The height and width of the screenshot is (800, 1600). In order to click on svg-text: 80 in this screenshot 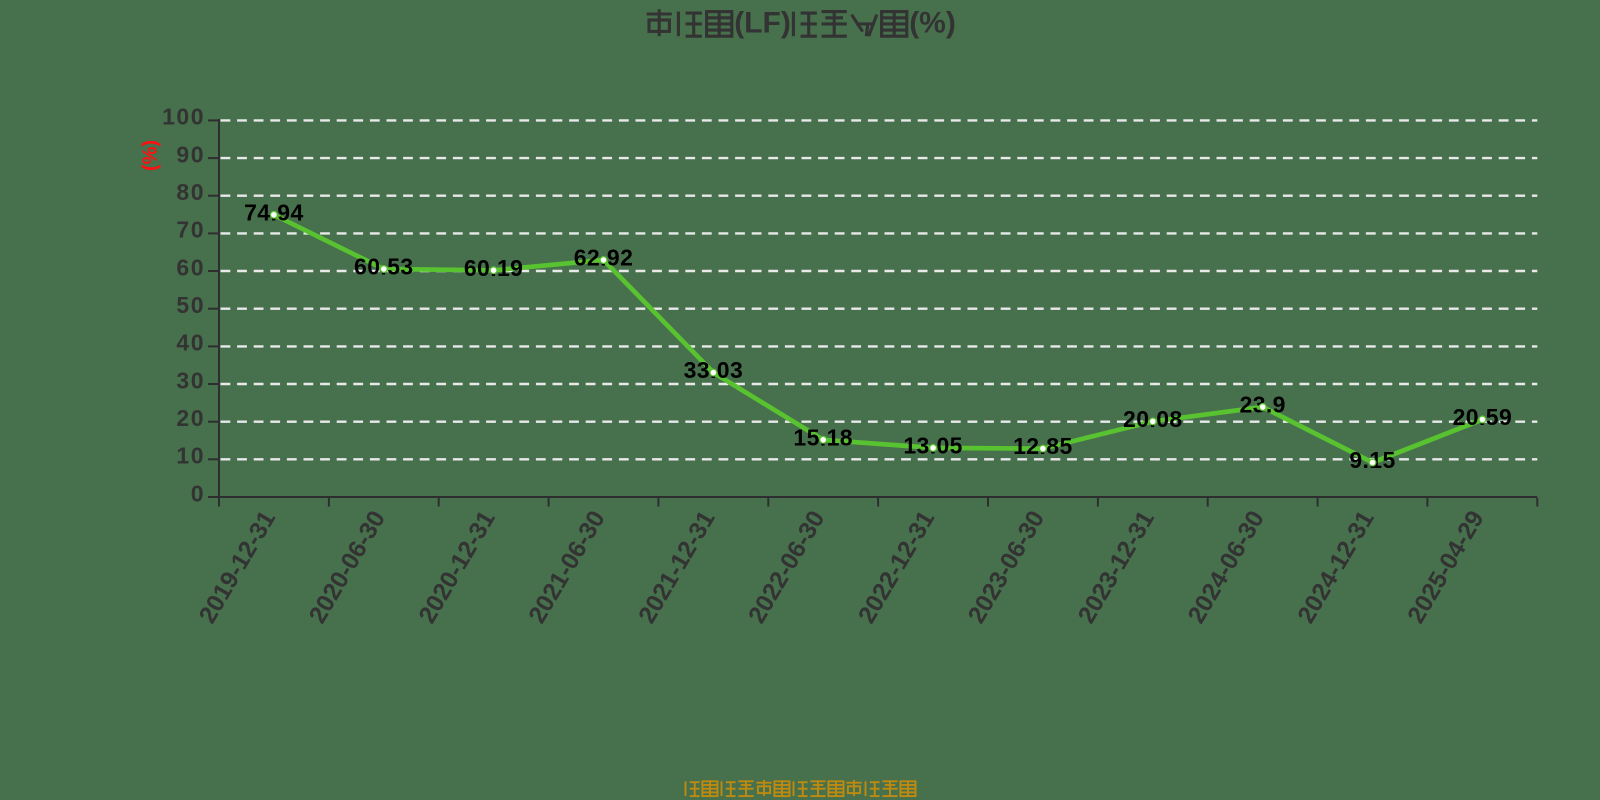, I will do `click(190, 192)`.